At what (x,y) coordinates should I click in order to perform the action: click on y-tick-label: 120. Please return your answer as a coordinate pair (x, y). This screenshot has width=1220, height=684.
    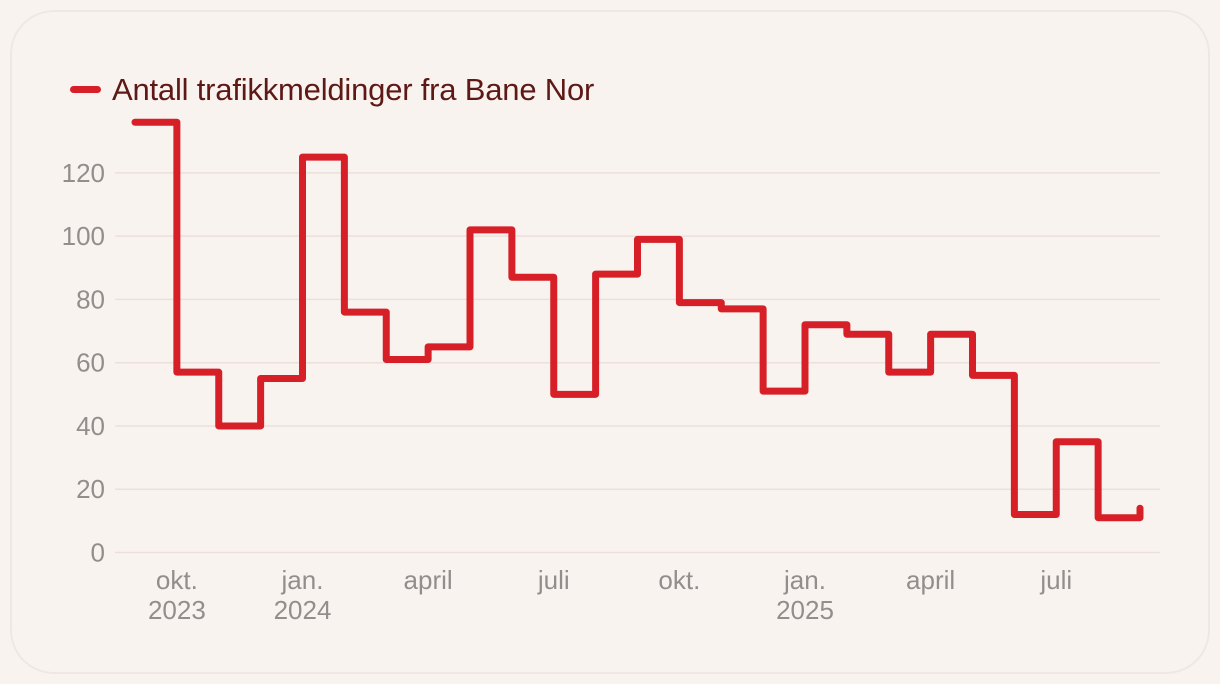
    Looking at the image, I should click on (83, 173).